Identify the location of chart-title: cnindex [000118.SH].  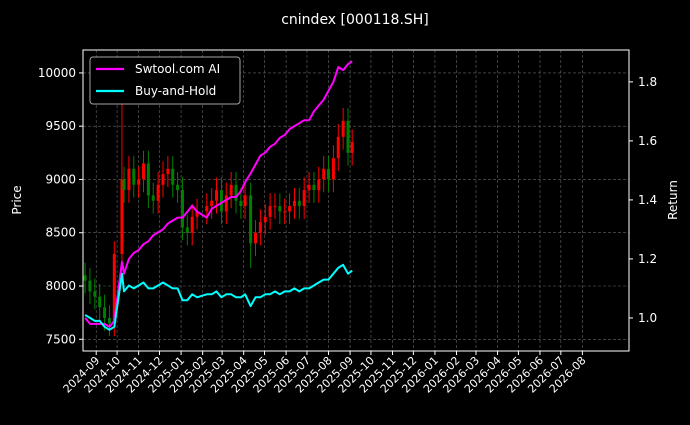
(355, 20).